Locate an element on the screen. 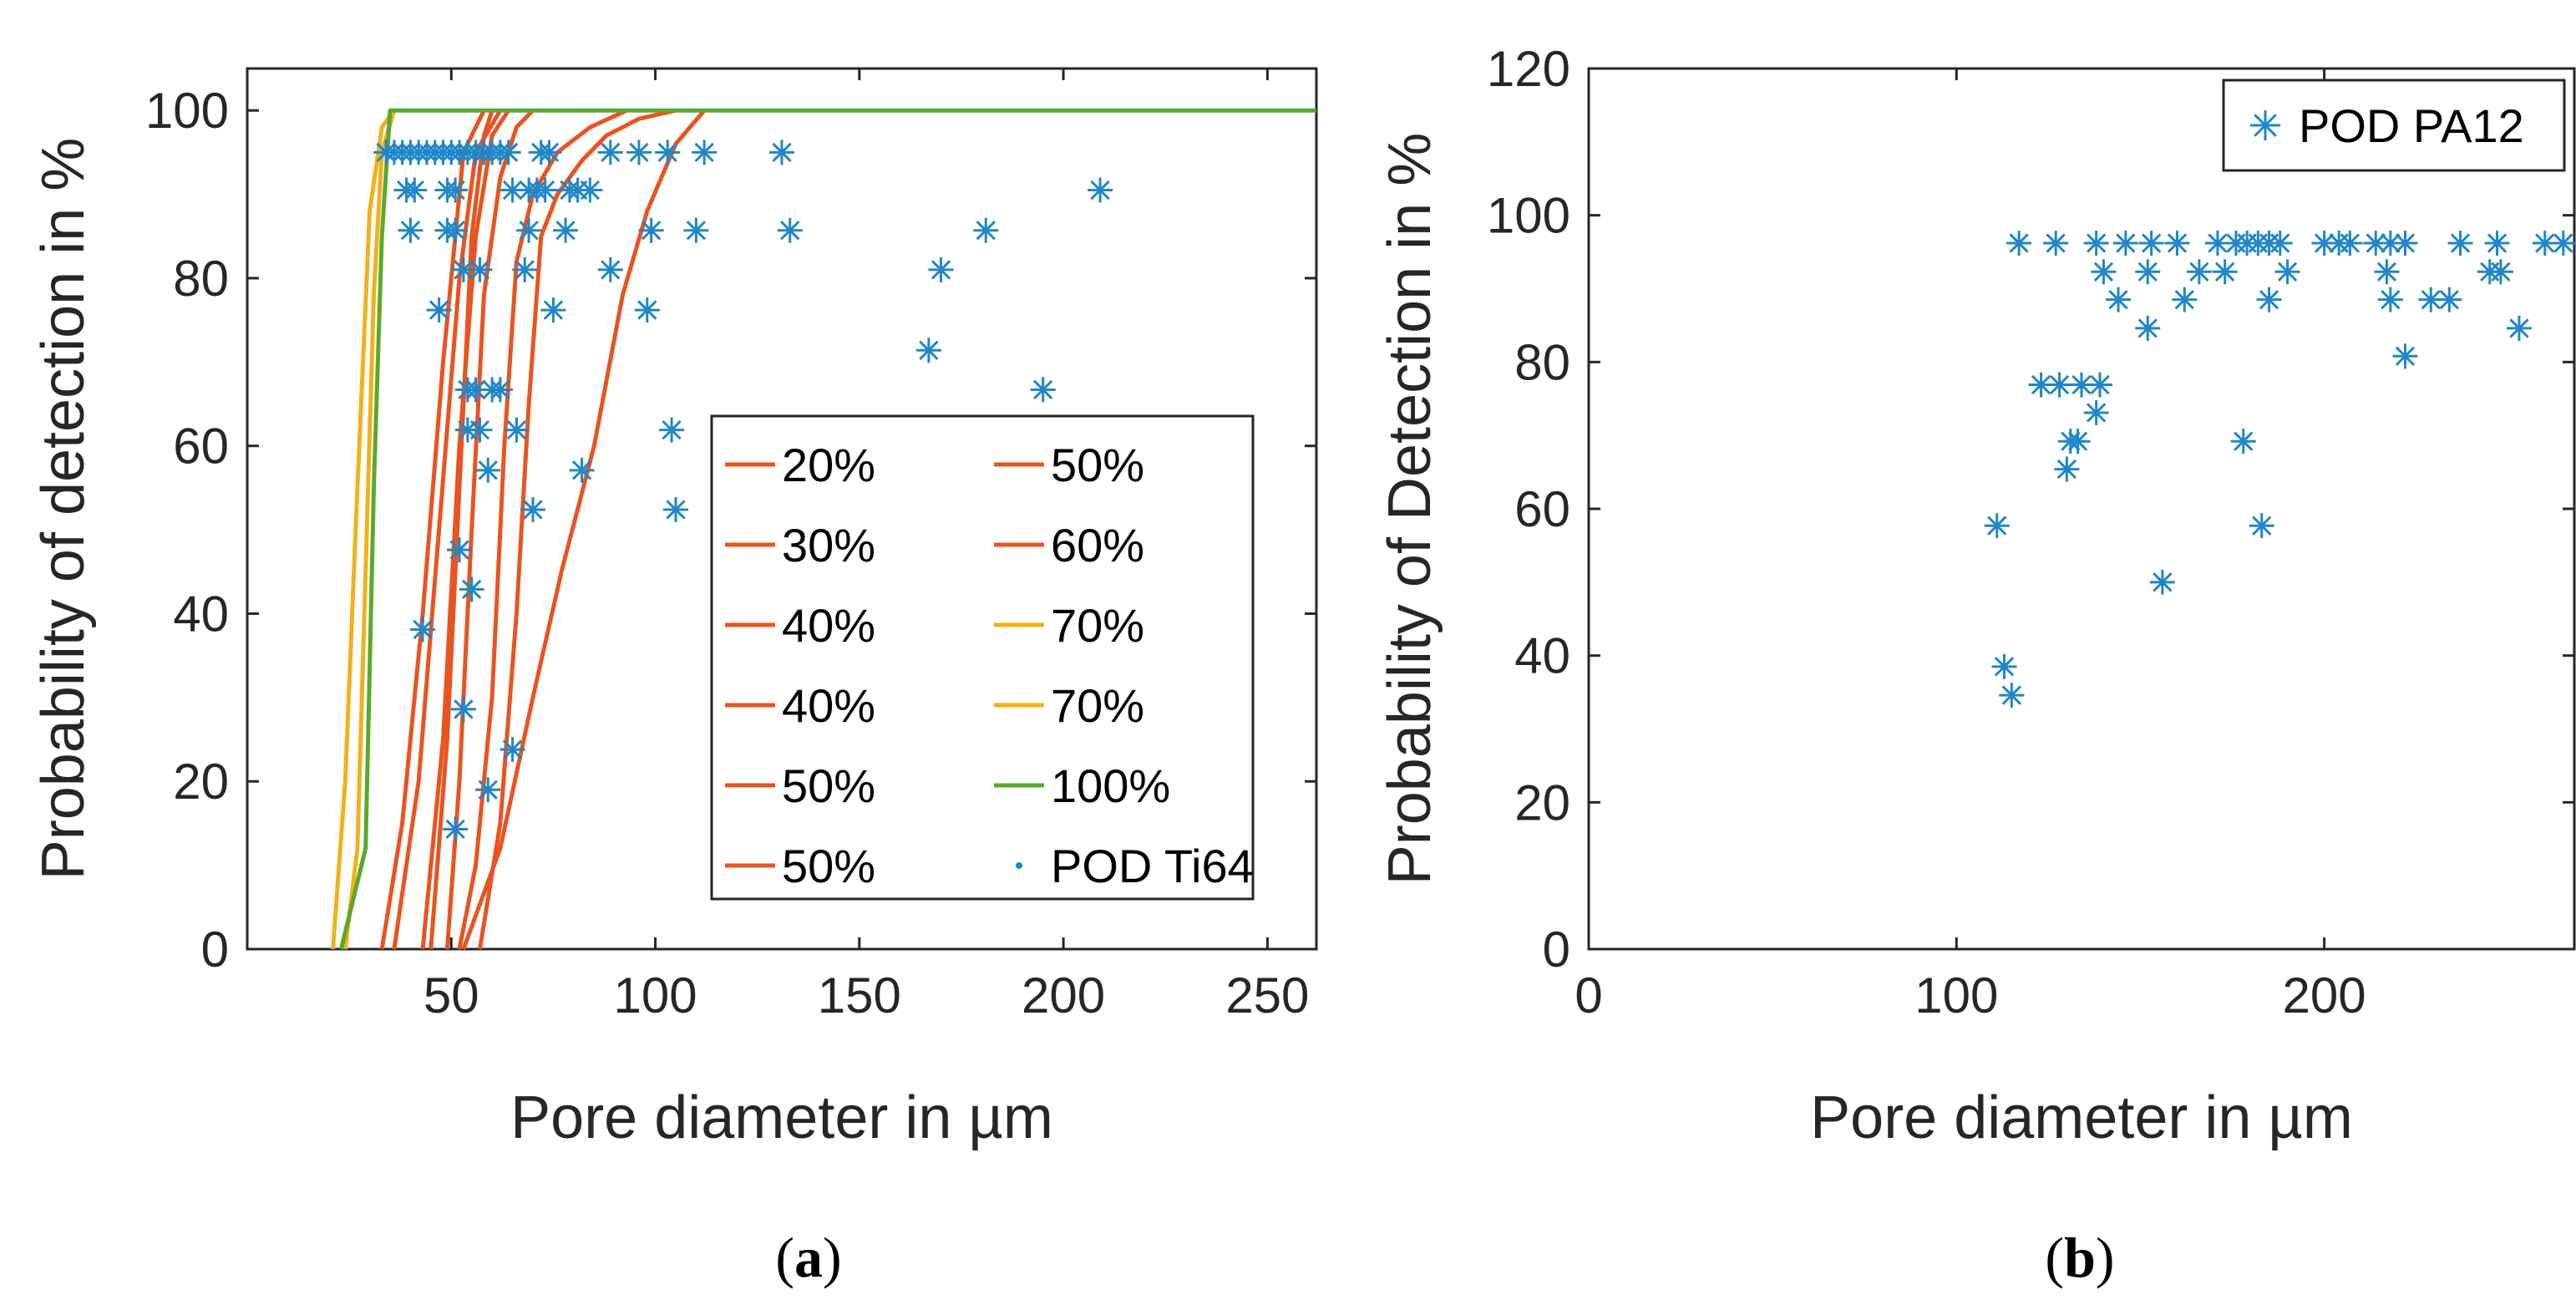  b-ytick-label: 60 is located at coordinates (1542, 509).